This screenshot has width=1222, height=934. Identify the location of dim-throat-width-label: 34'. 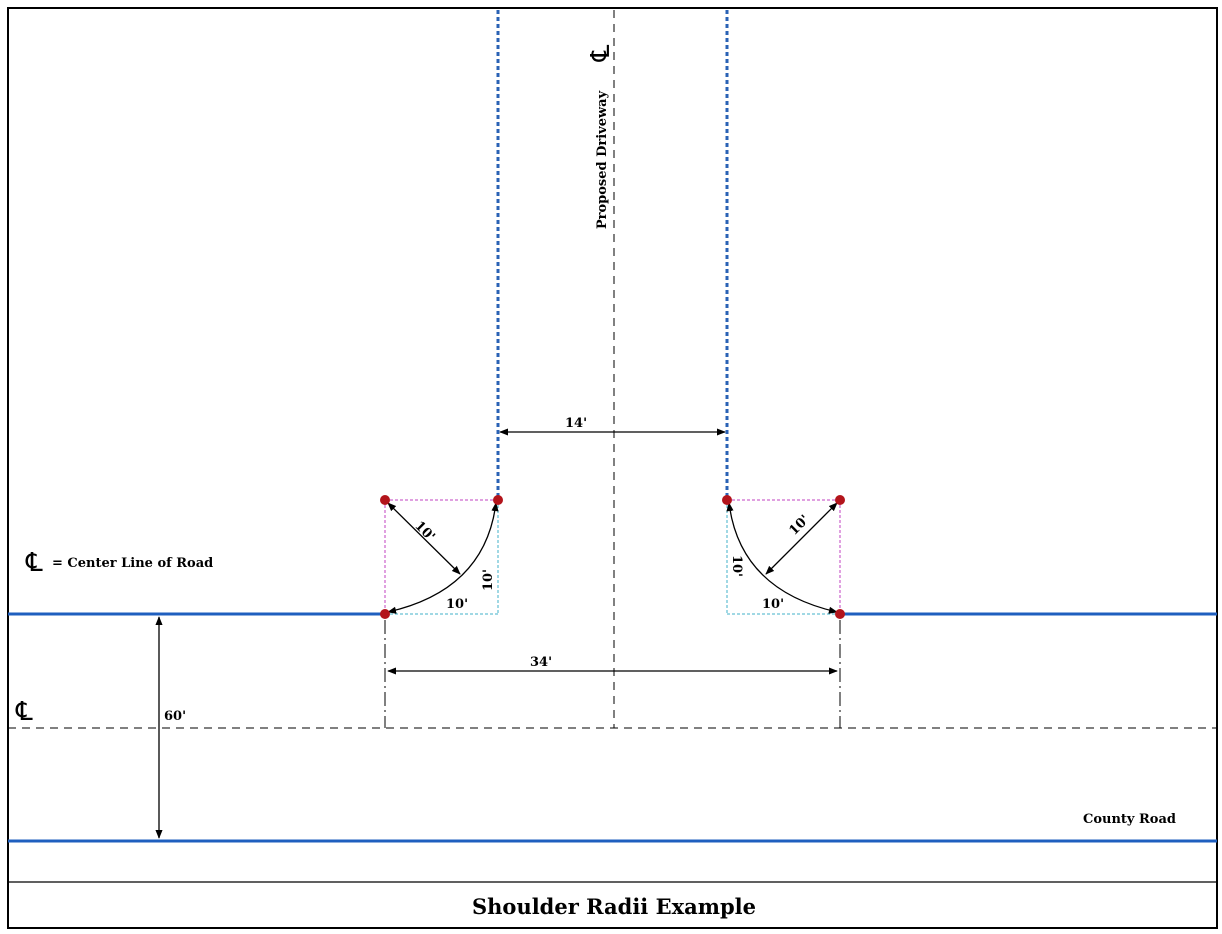
(541, 662).